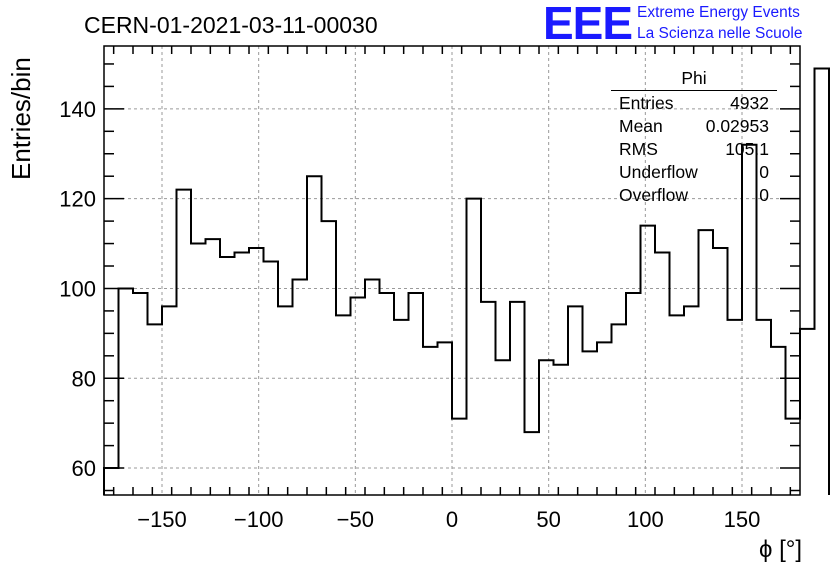 The image size is (836, 572). I want to click on stats-value: 0.02953, so click(737, 126).